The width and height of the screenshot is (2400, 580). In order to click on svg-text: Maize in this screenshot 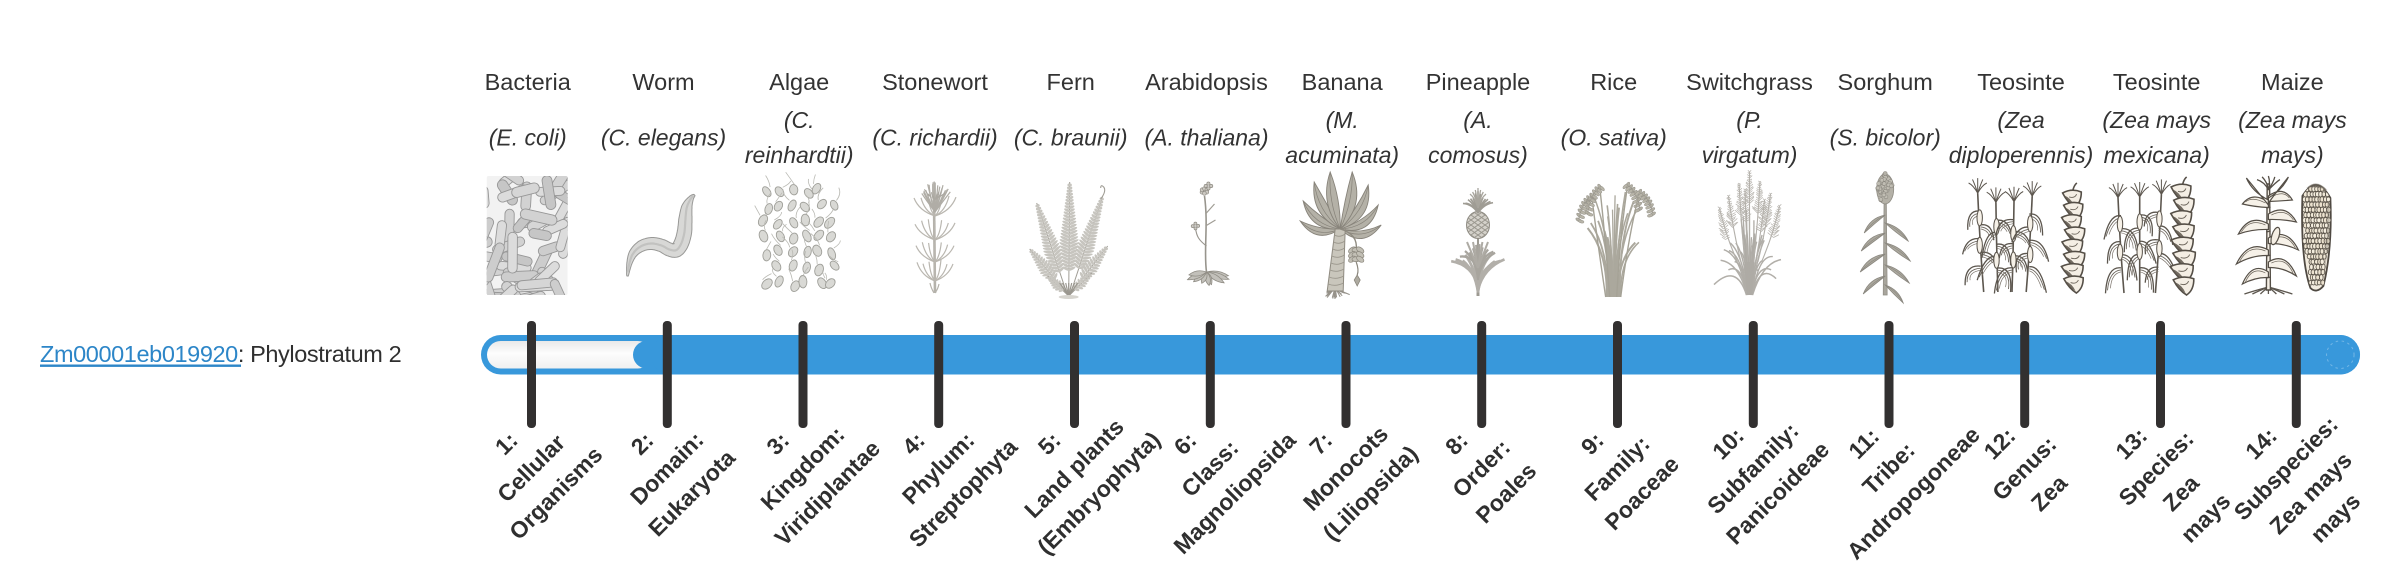, I will do `click(2292, 82)`.